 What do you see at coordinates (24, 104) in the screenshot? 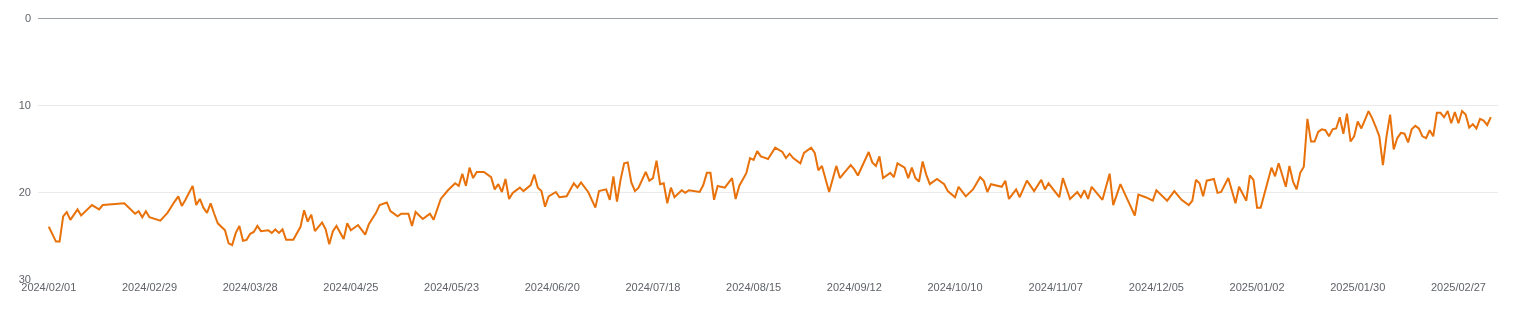
I see `y-tick-label: 10` at bounding box center [24, 104].